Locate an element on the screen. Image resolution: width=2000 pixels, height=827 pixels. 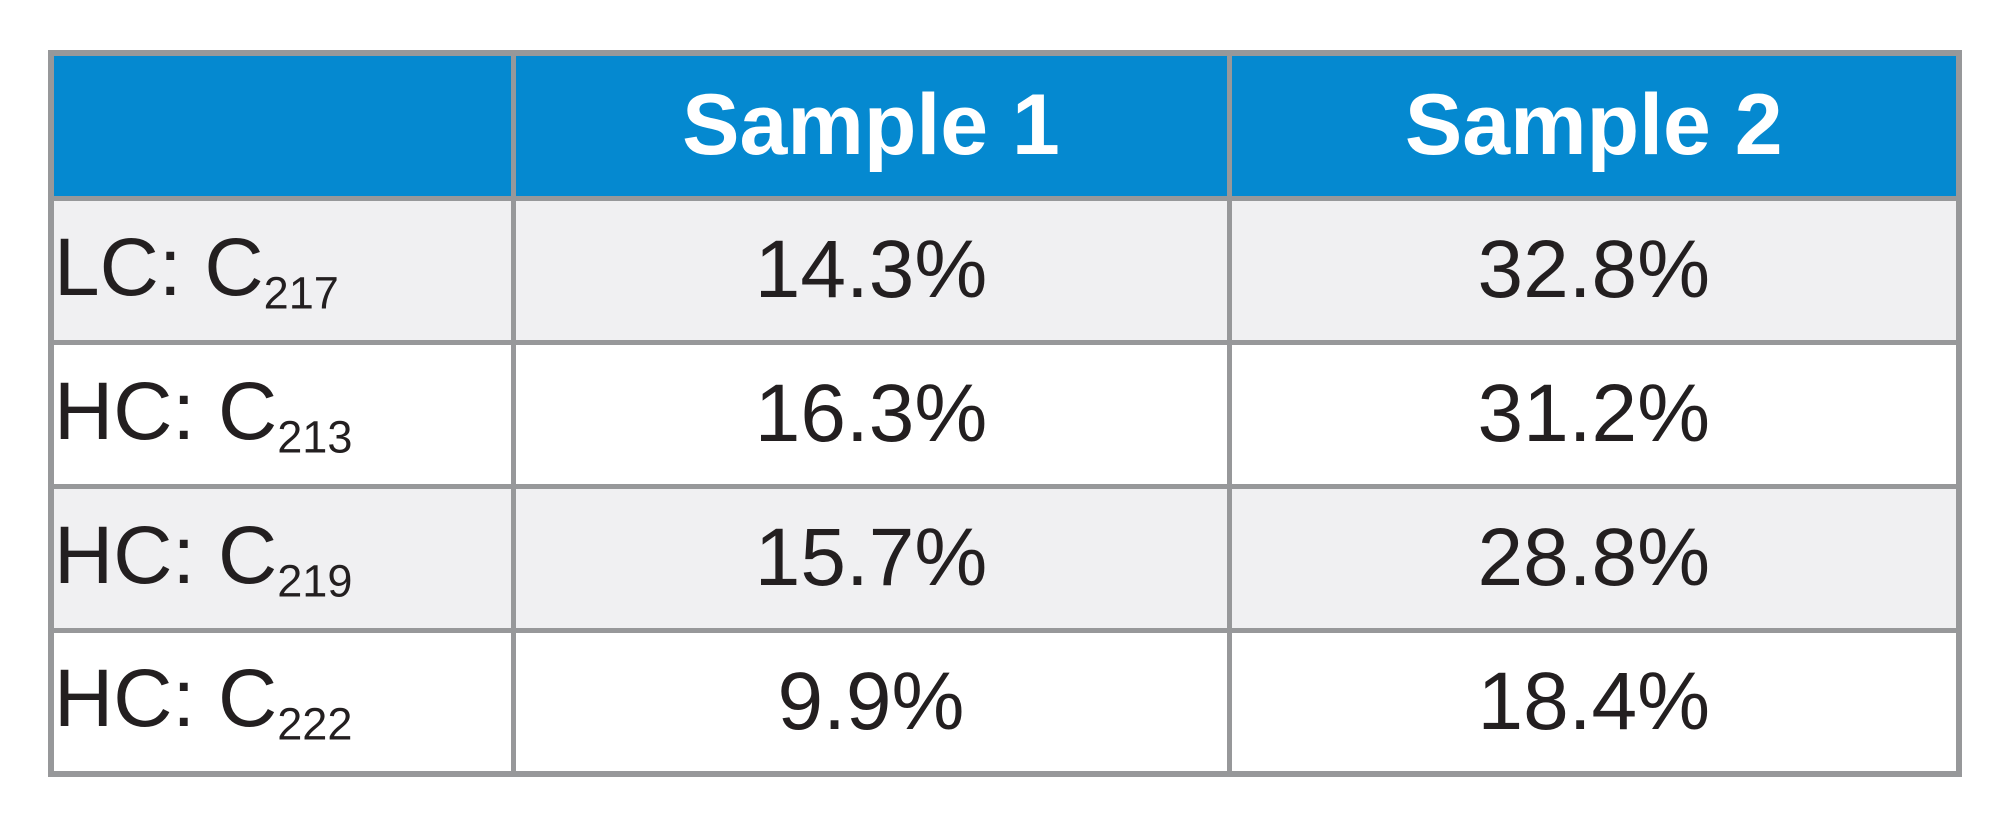
row-label: HC: C219 is located at coordinates (282, 558).